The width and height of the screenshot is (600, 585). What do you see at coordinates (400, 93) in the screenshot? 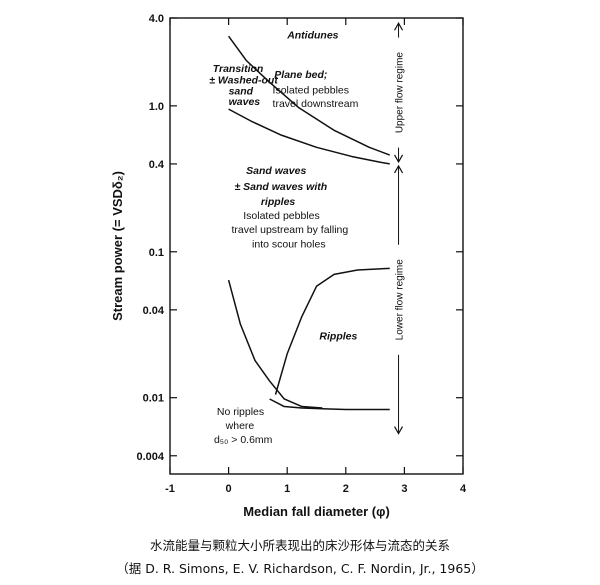
I see `regime-label: Upper flow regime` at bounding box center [400, 93].